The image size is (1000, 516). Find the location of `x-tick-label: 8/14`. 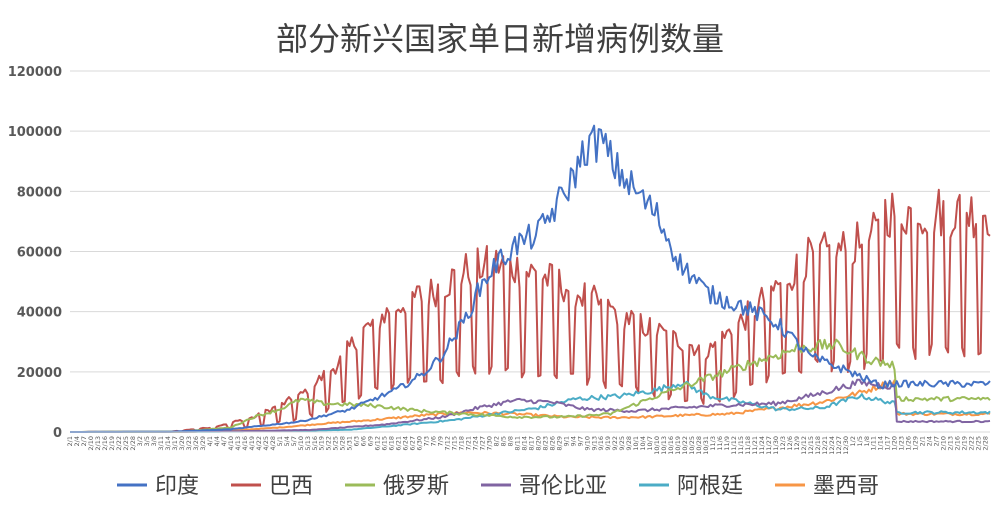

x-tick-label: 8/14 is located at coordinates (524, 443).